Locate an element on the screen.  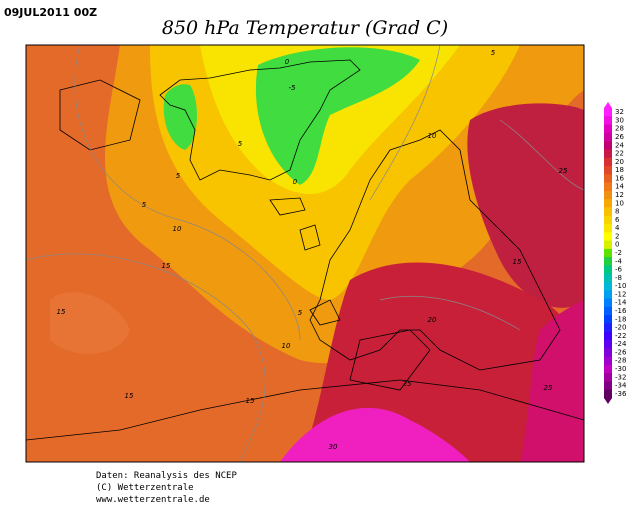
colorbar-label: 16 is located at coordinates (619, 178).